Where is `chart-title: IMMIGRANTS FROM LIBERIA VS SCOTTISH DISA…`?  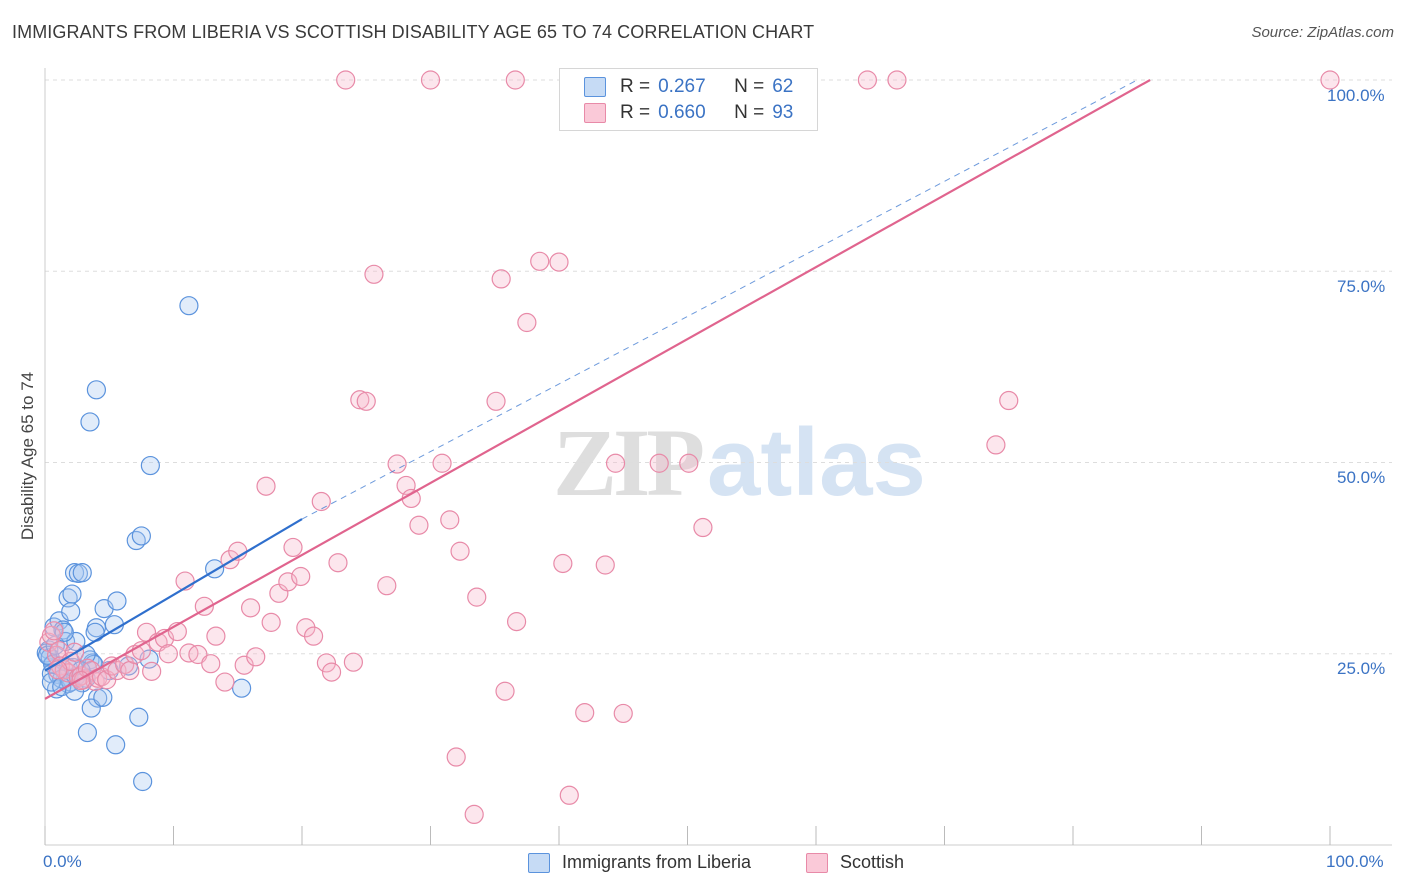
chart-title: IMMIGRANTS FROM LIBERIA VS SCOTTISH DISA… is located at coordinates (413, 32).